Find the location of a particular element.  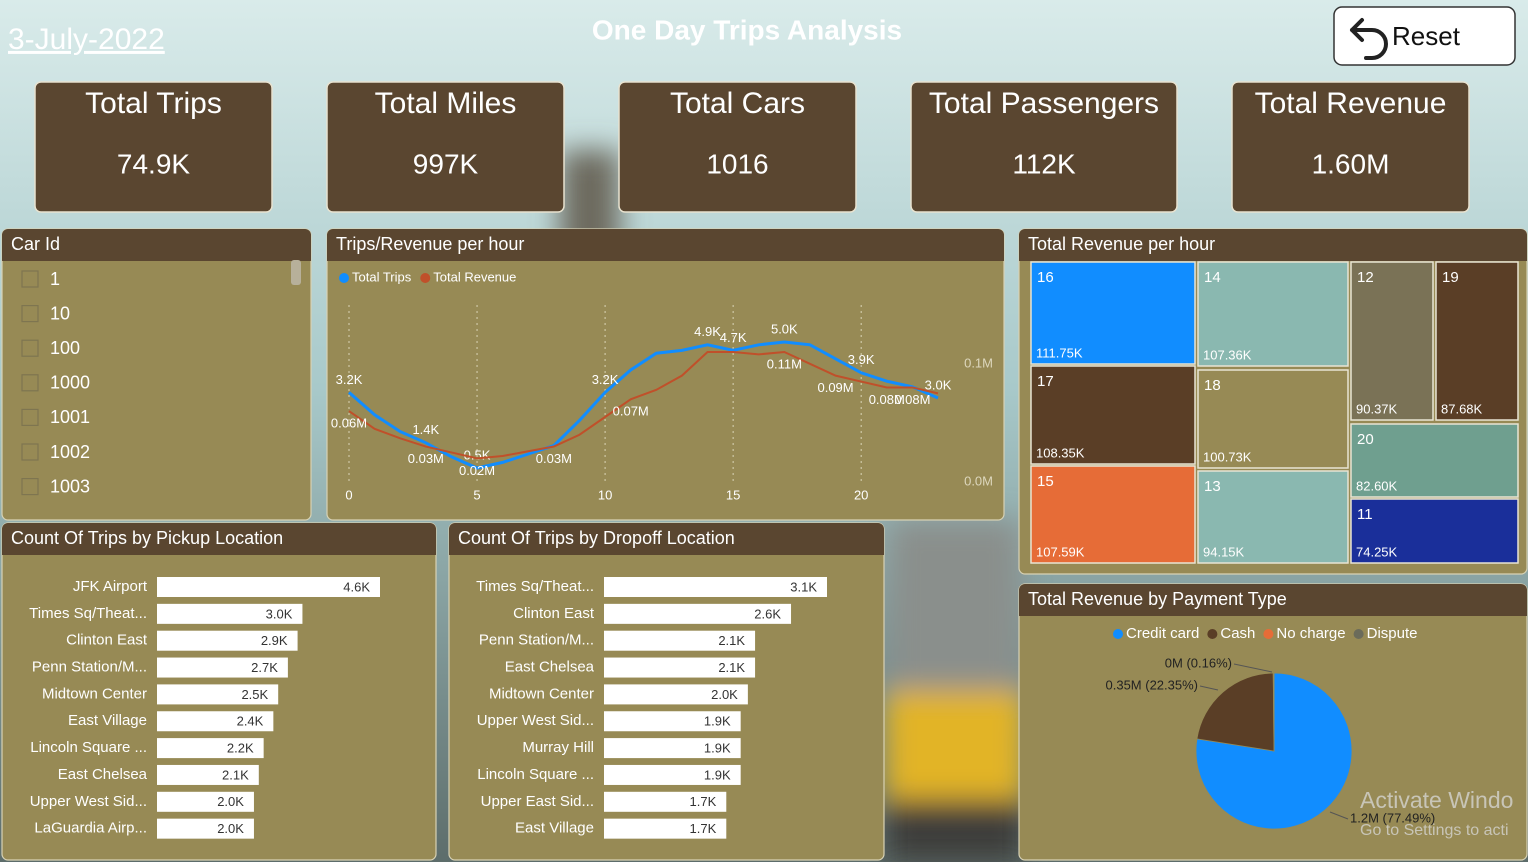

tile-value: 107.59K is located at coordinates (1060, 551).